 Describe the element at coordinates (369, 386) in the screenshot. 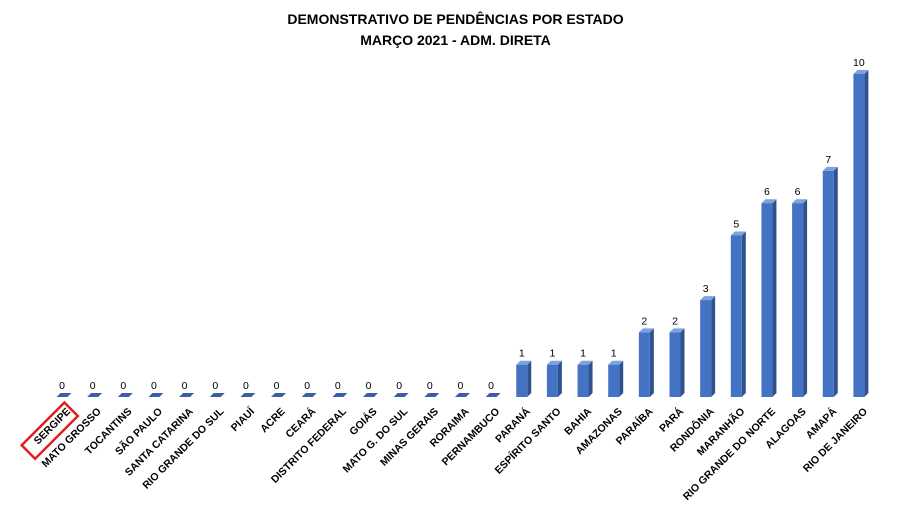

I see `data-label-goias: 0` at that location.